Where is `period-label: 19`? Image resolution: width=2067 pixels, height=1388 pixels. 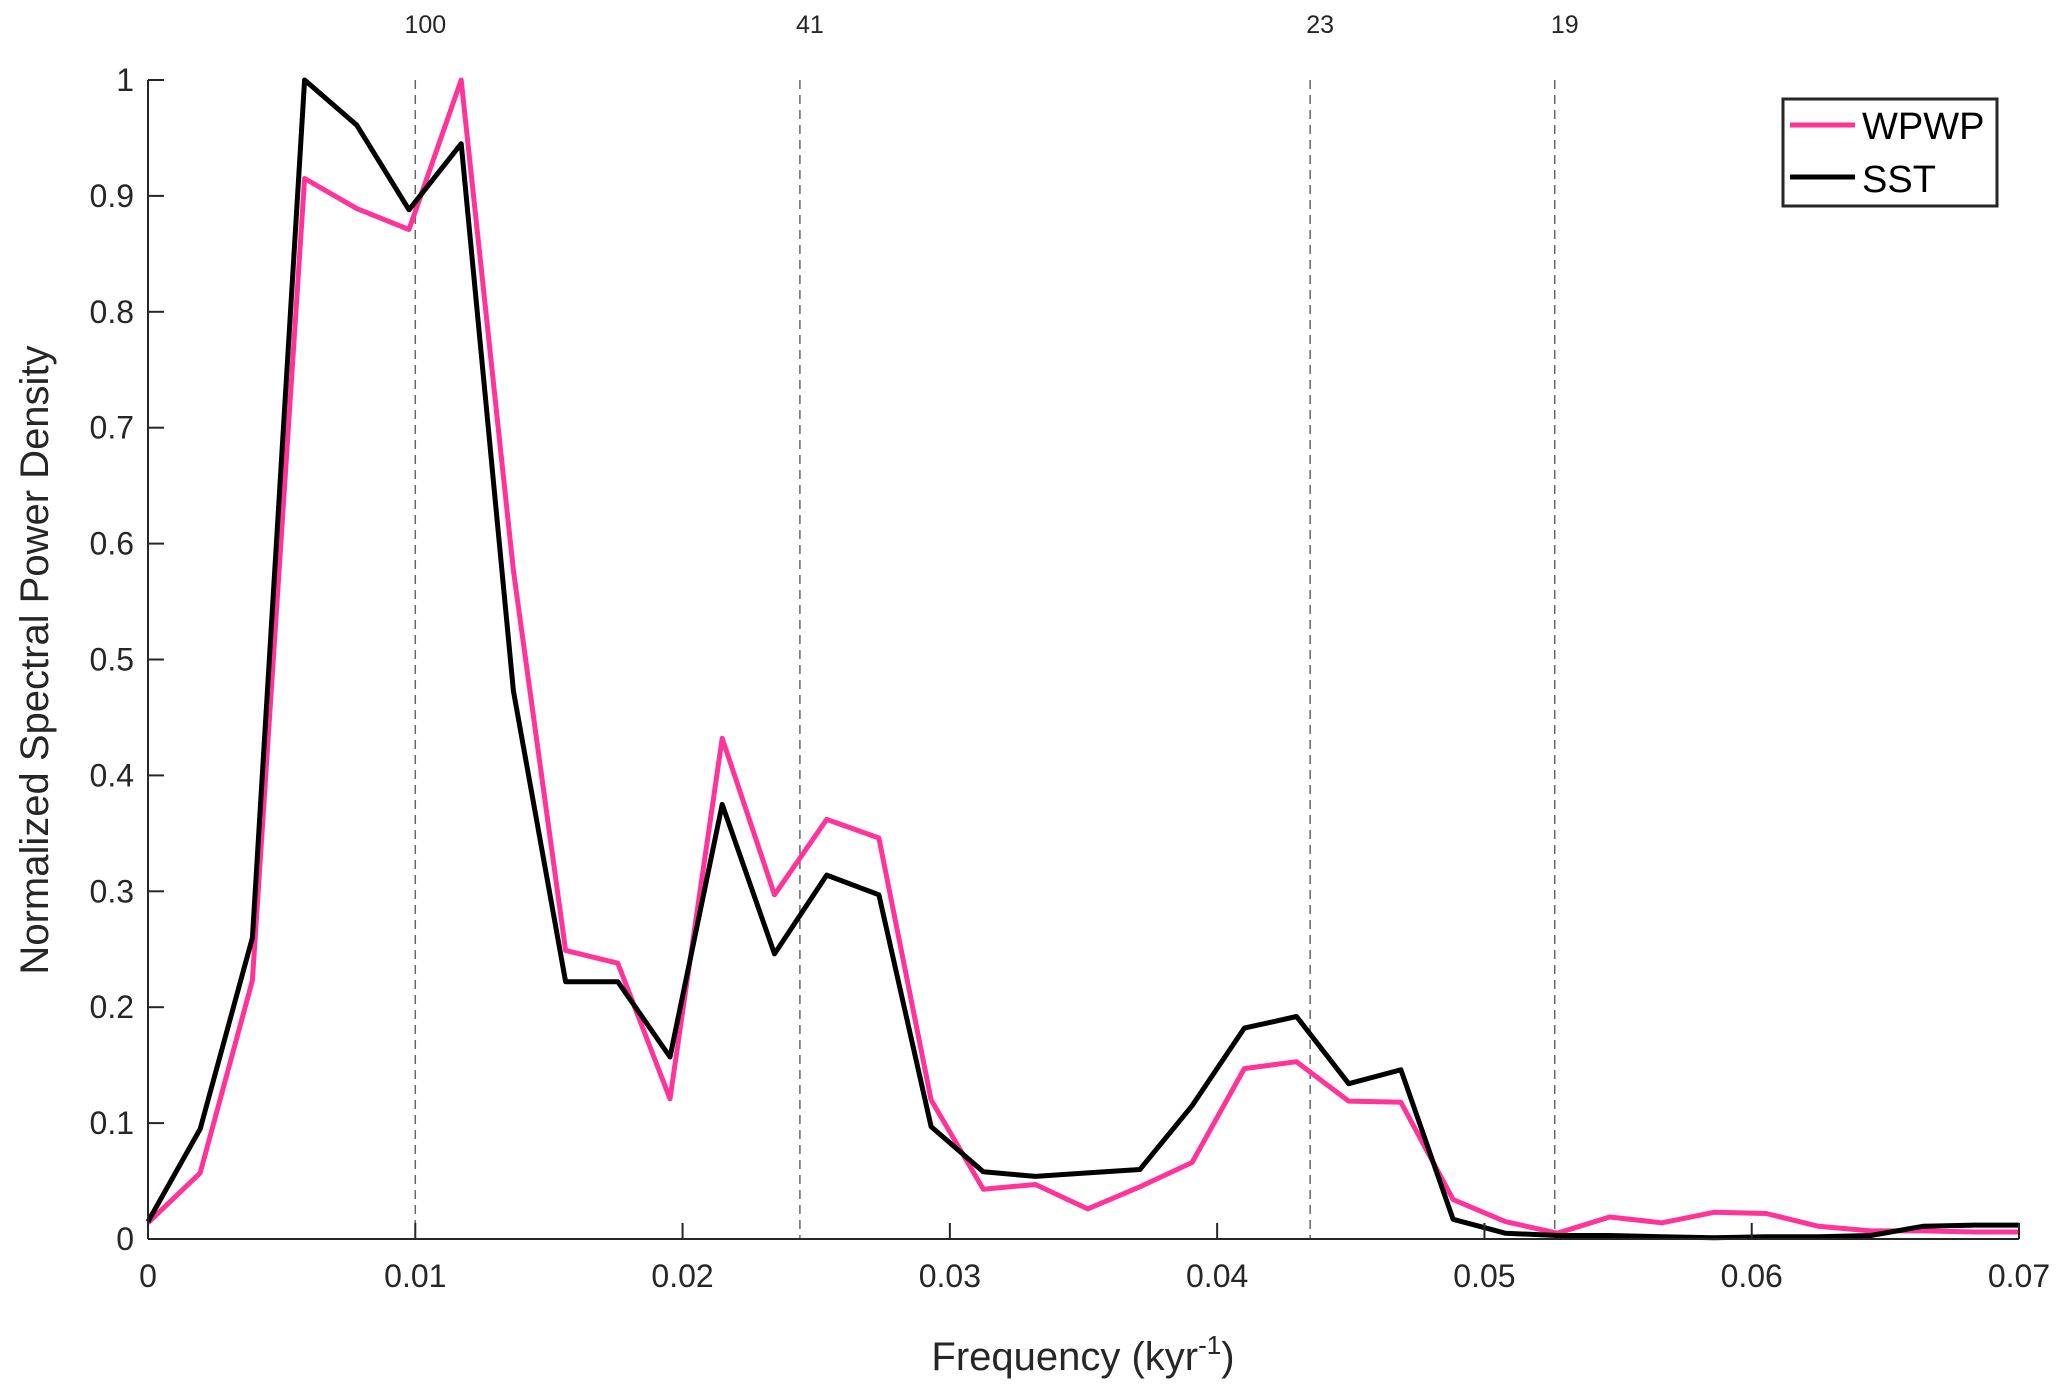 period-label: 19 is located at coordinates (1565, 25).